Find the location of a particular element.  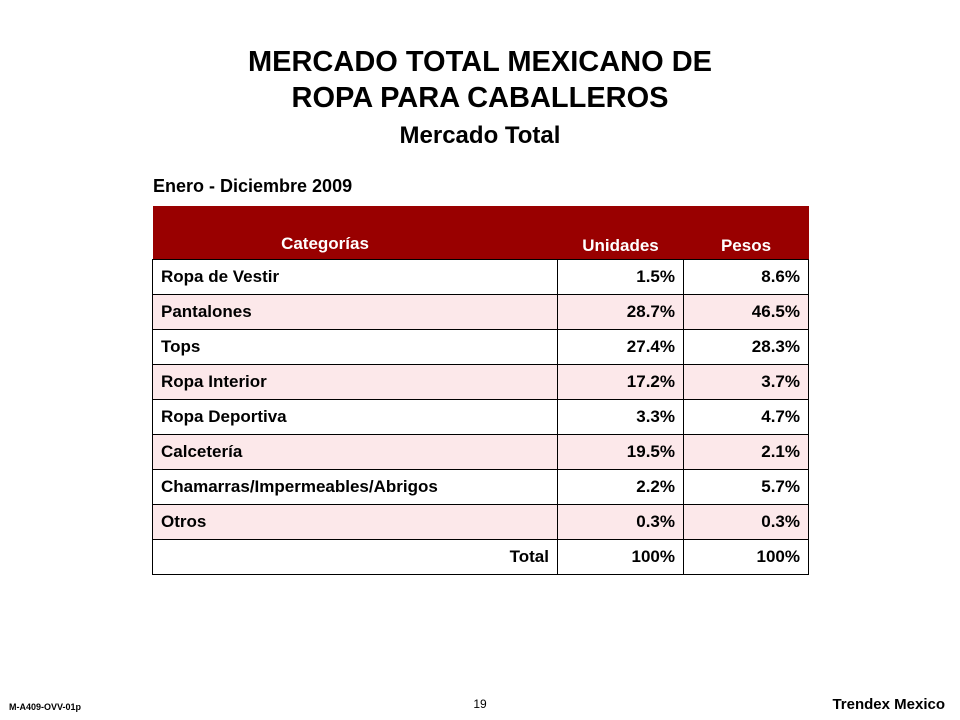

total-pesos: 100% is located at coordinates (746, 557).